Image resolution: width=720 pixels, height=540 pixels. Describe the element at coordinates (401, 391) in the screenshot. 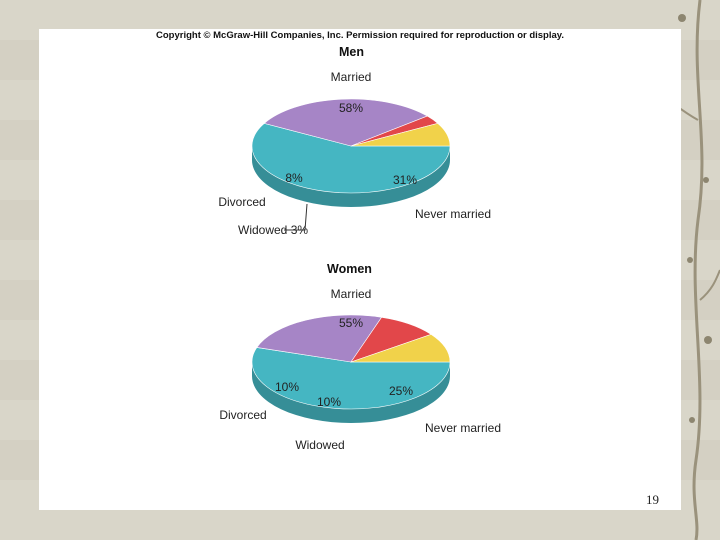

I see `women-label-never_married-value: 25%` at that location.